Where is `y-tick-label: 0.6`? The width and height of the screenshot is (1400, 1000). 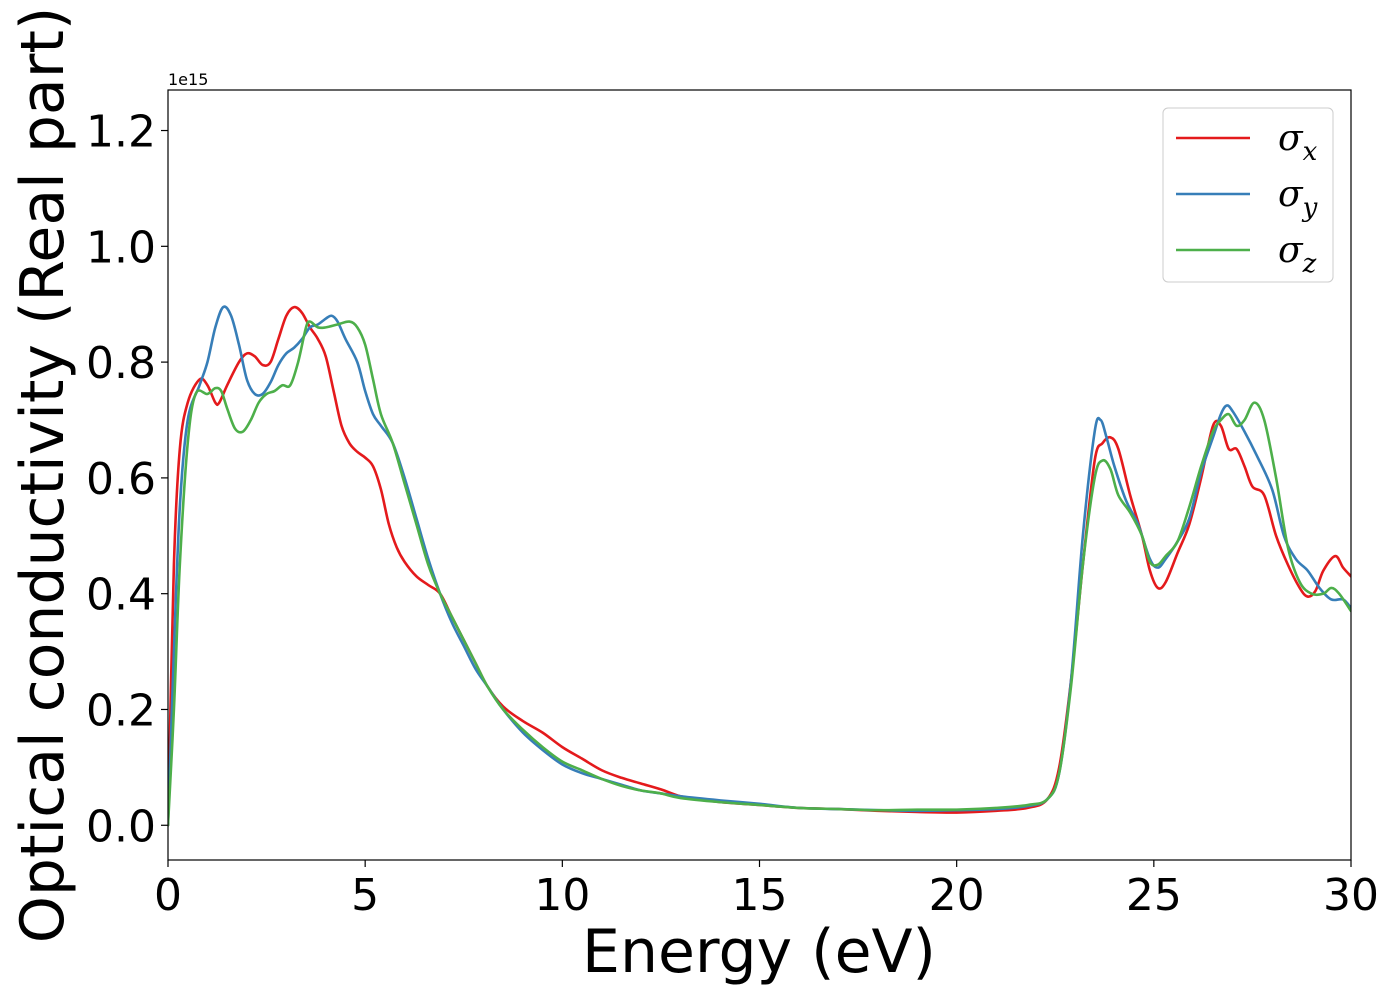 y-tick-label: 0.6 is located at coordinates (121, 479).